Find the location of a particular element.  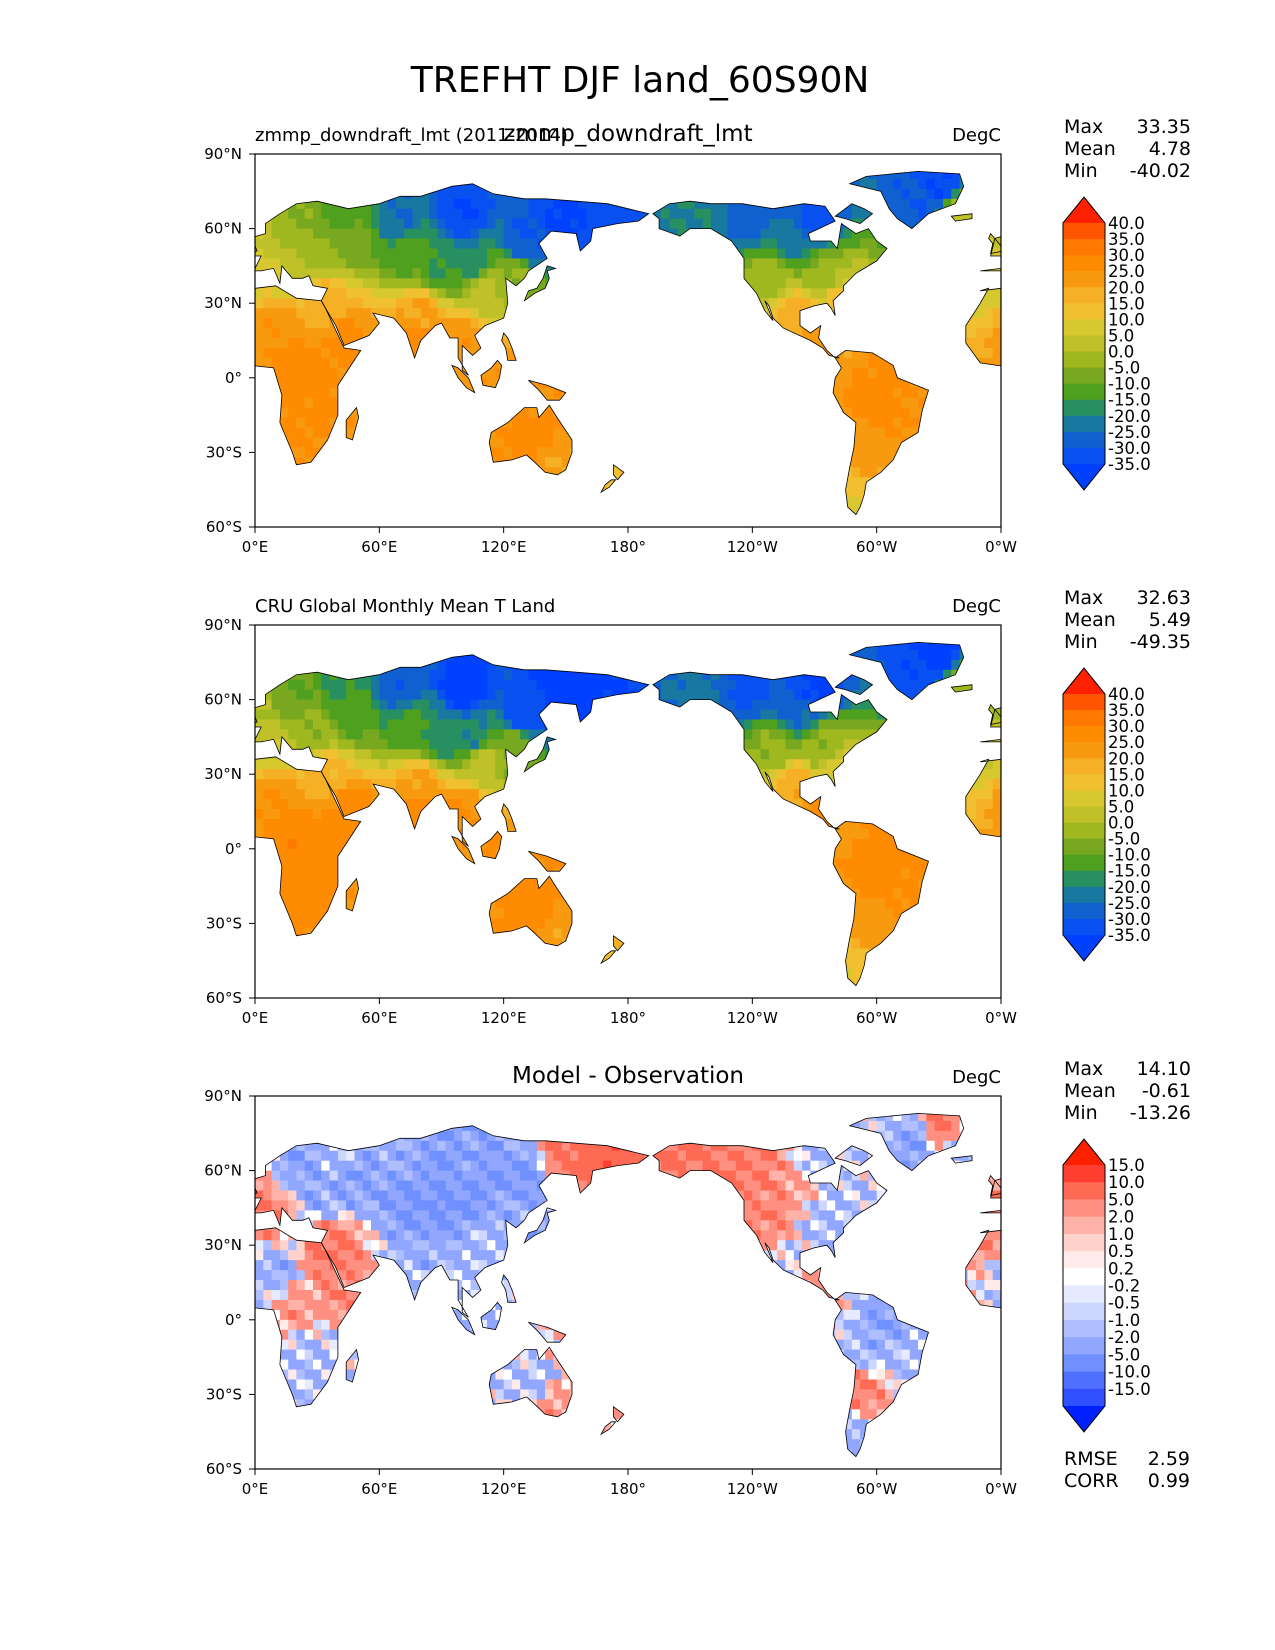

stat-value: 2.59 is located at coordinates (1169, 1459).